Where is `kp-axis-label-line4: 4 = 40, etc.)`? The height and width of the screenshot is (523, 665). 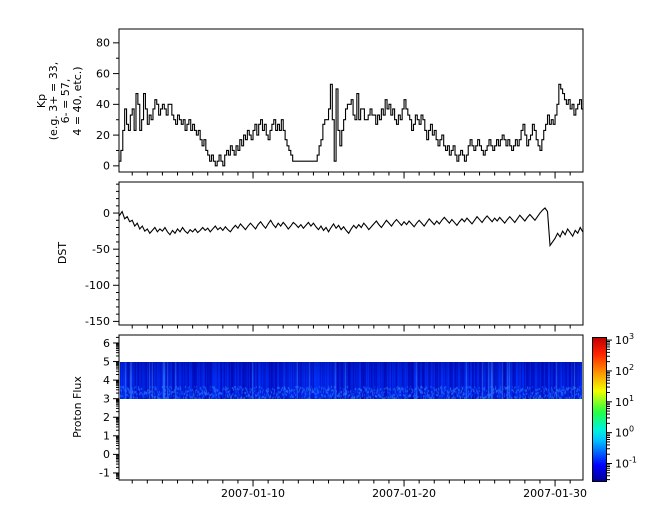 kp-axis-label-line4: 4 = 40, etc.) is located at coordinates (77, 101).